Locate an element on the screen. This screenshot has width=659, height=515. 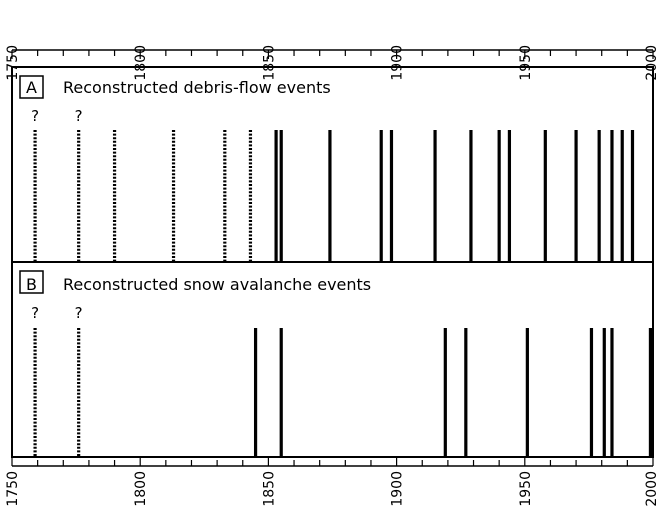
bottom-tick-label: 1900 is located at coordinates (398, 489).